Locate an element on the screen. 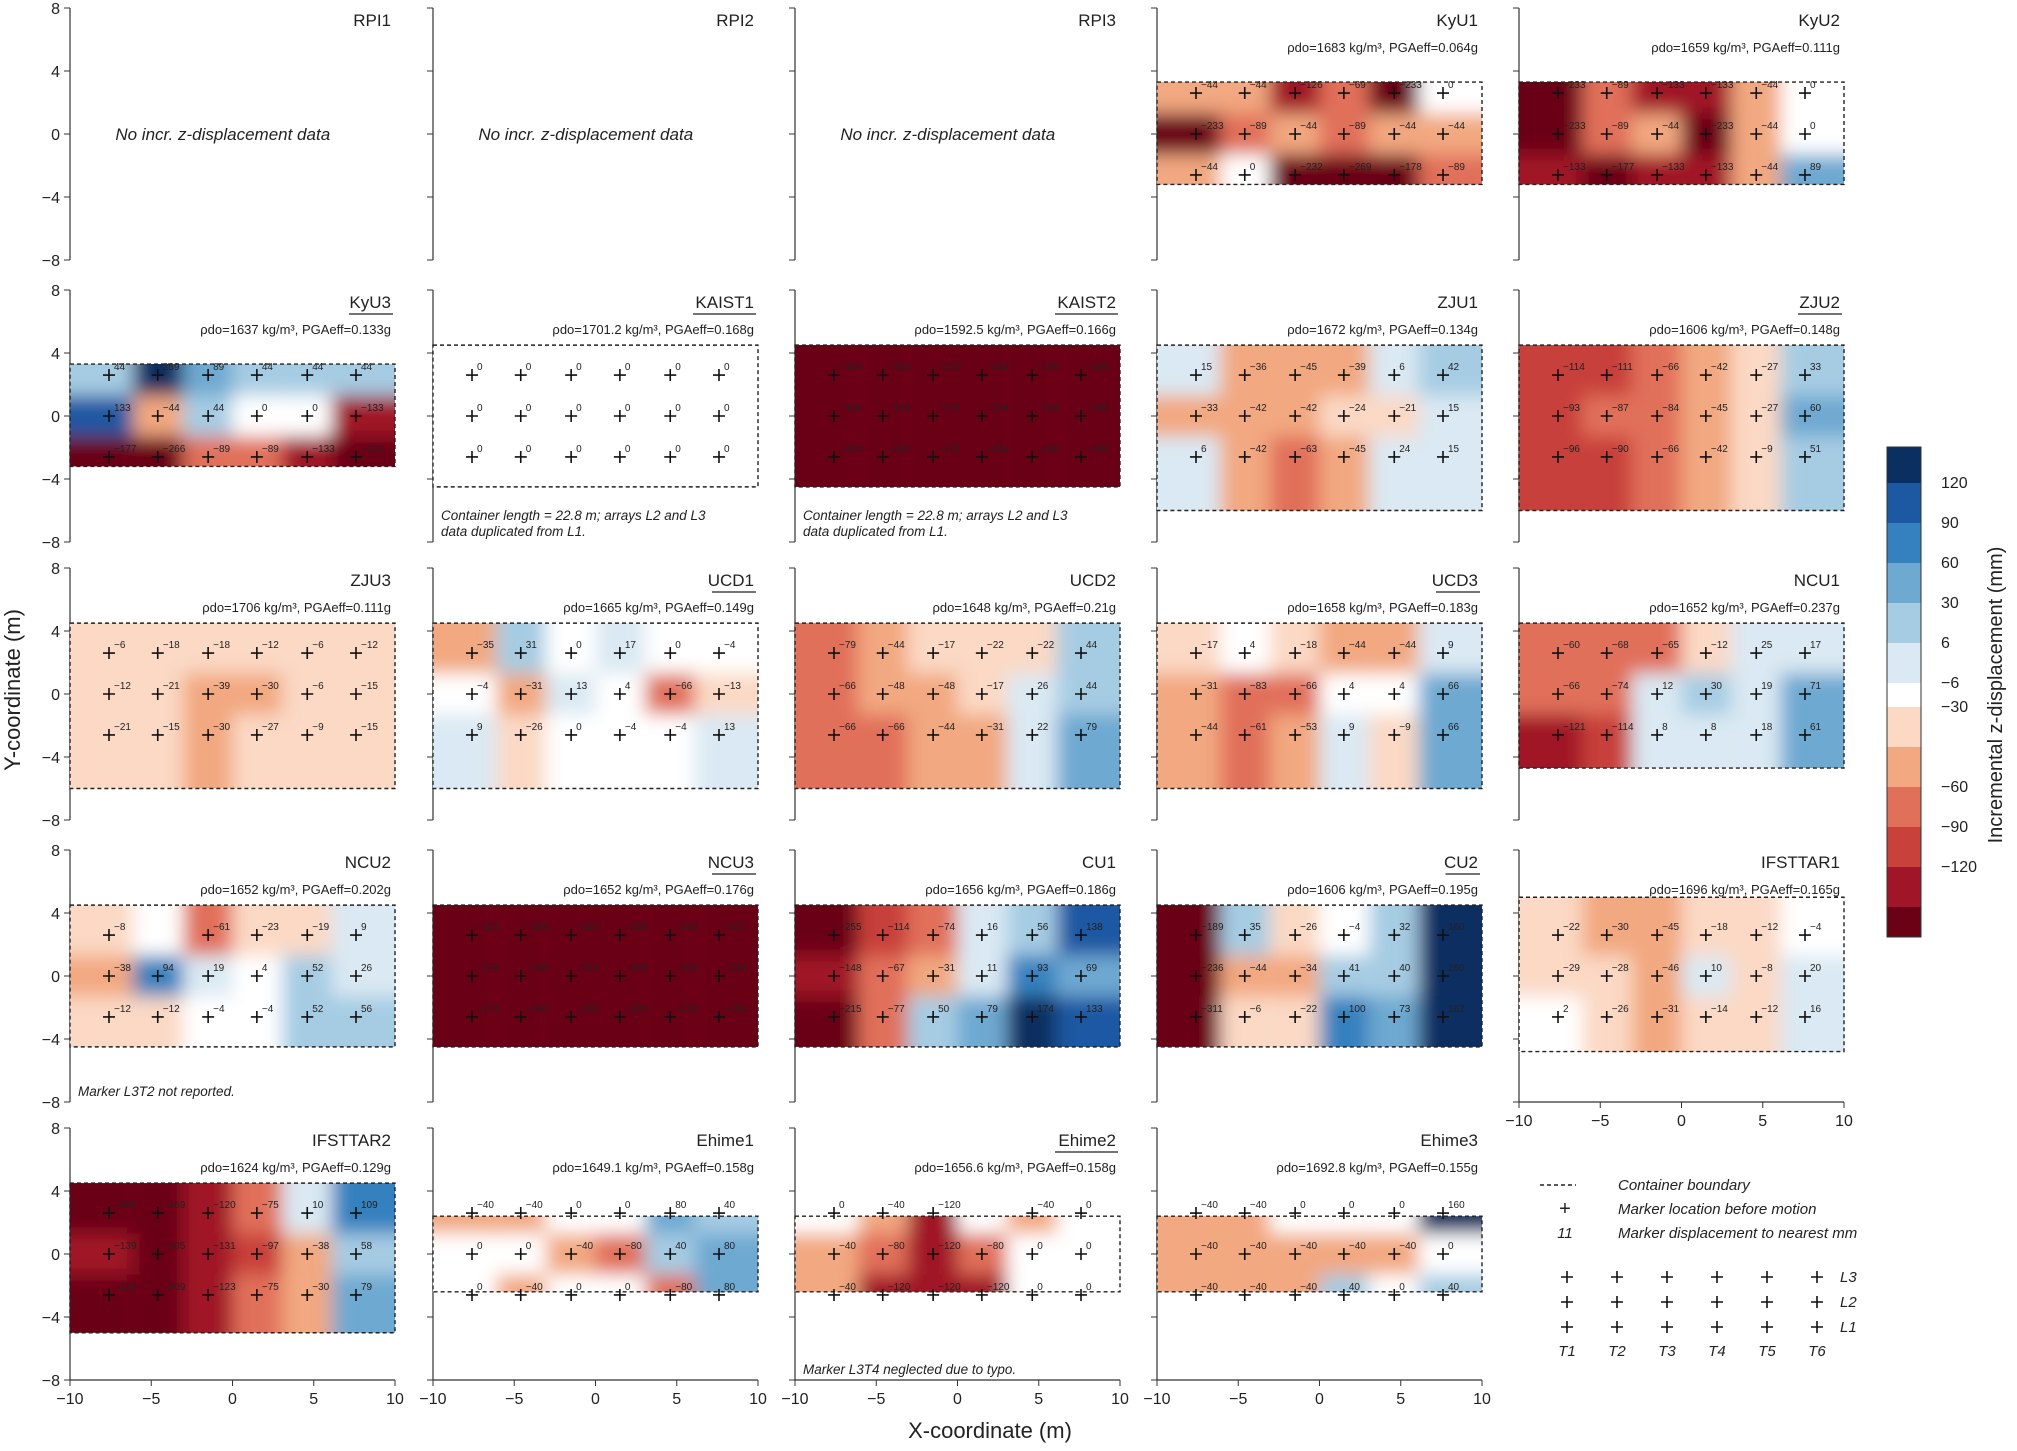 The width and height of the screenshot is (2017, 1451). marker-value: 52 is located at coordinates (318, 1009).